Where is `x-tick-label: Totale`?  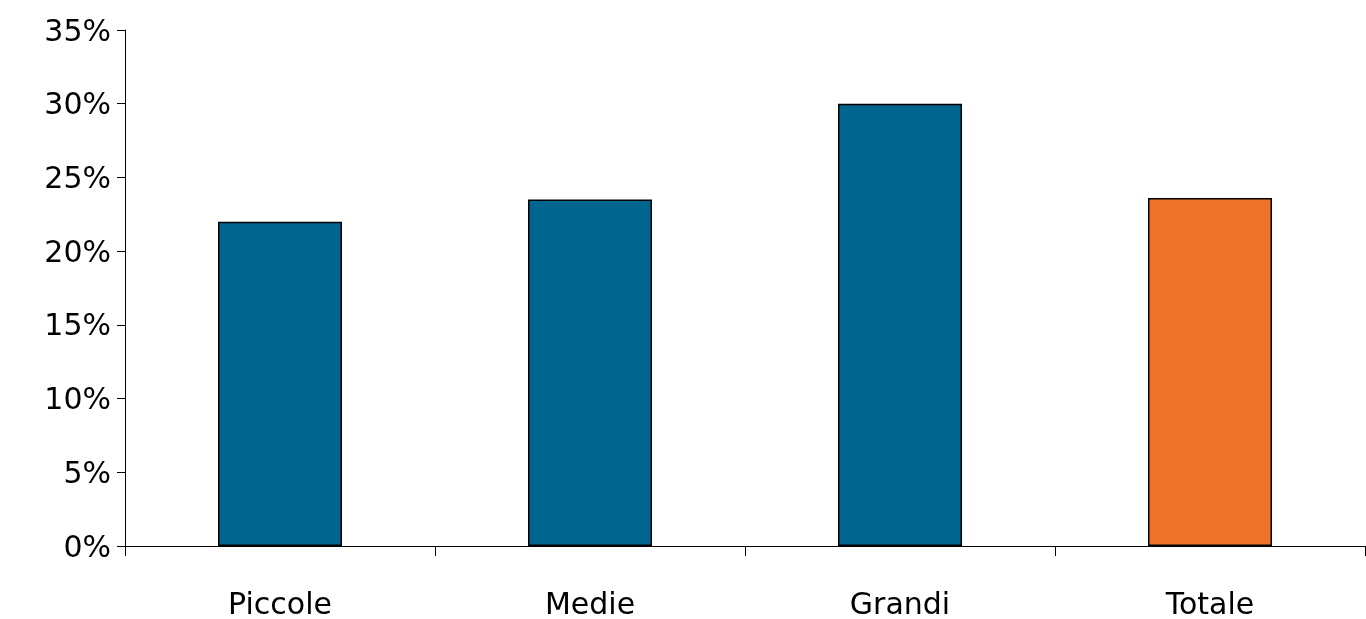 x-tick-label: Totale is located at coordinates (1209, 602).